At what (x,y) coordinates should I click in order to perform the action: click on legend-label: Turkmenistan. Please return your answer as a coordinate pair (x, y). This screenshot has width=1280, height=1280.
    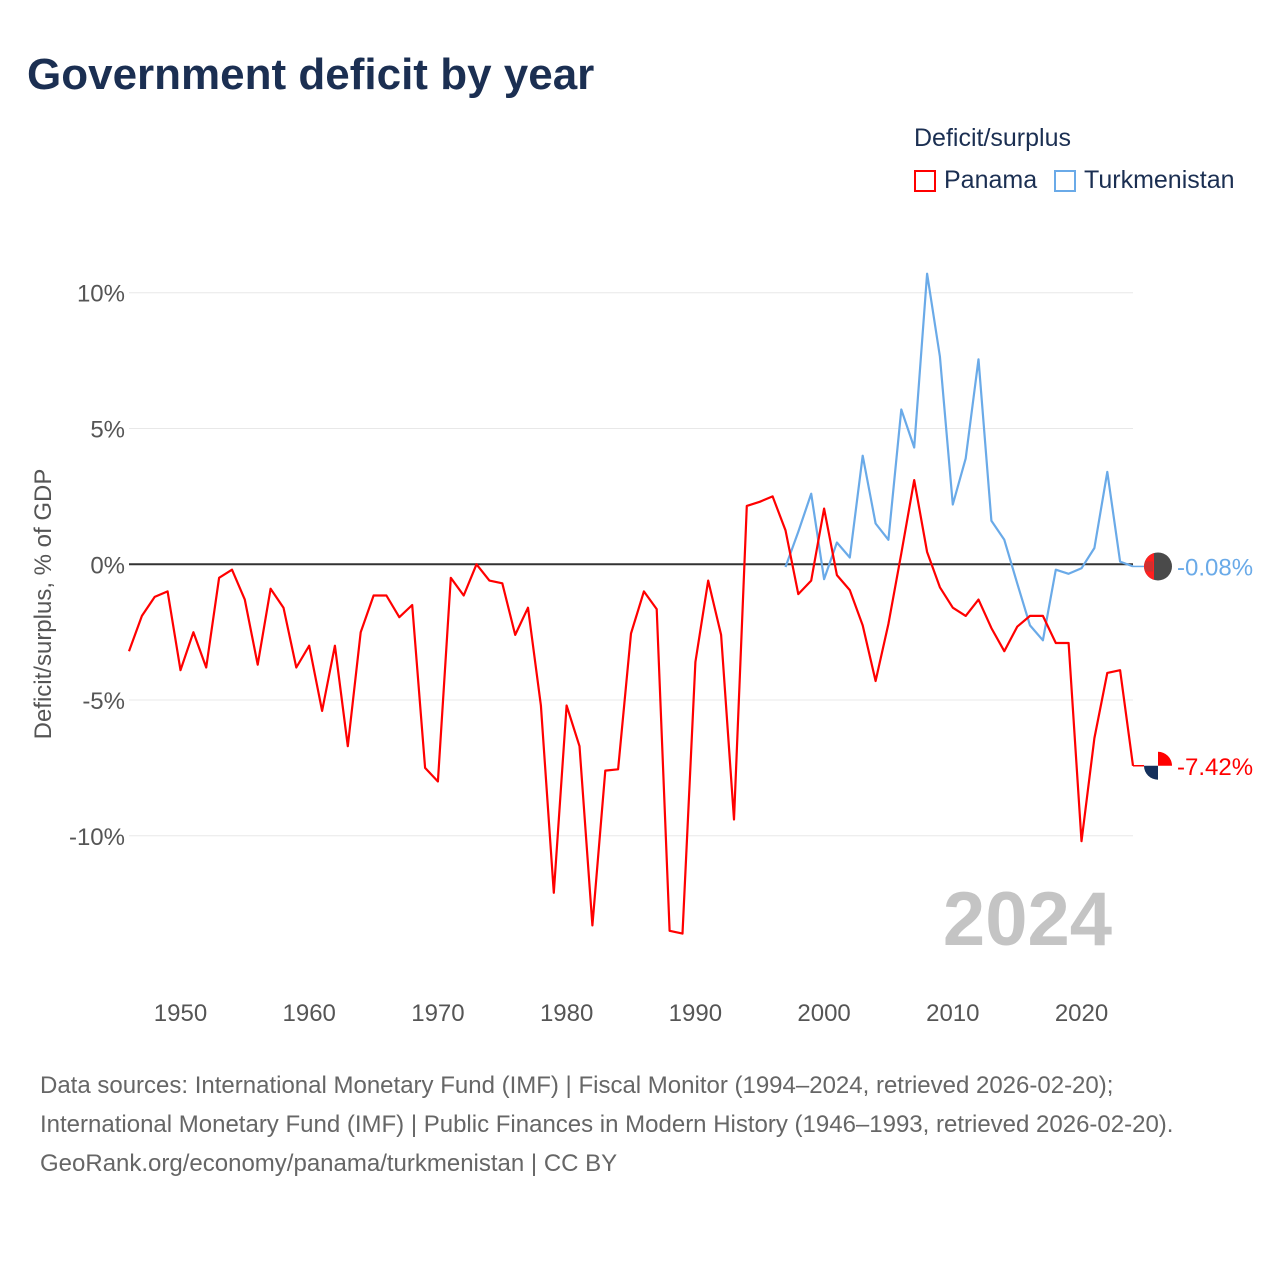
    Looking at the image, I should click on (1159, 180).